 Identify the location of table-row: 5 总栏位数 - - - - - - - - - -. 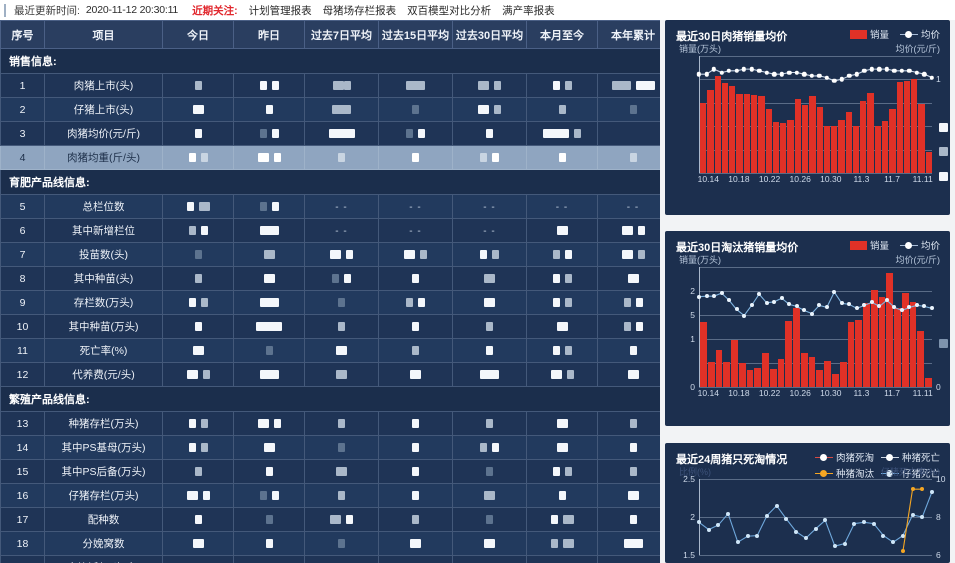
(330, 206).